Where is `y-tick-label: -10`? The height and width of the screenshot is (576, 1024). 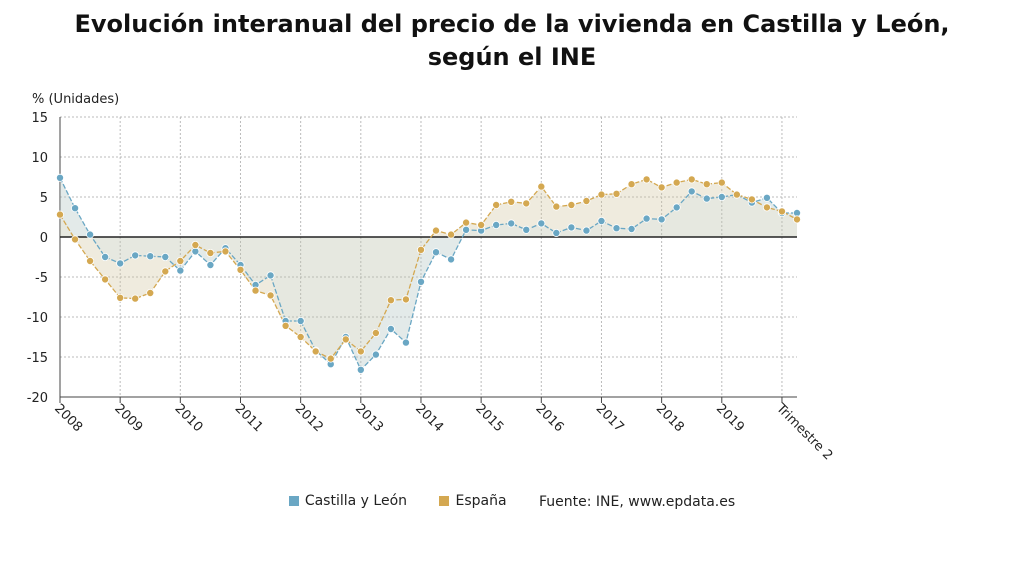
y-tick-label: -10 is located at coordinates (37, 318).